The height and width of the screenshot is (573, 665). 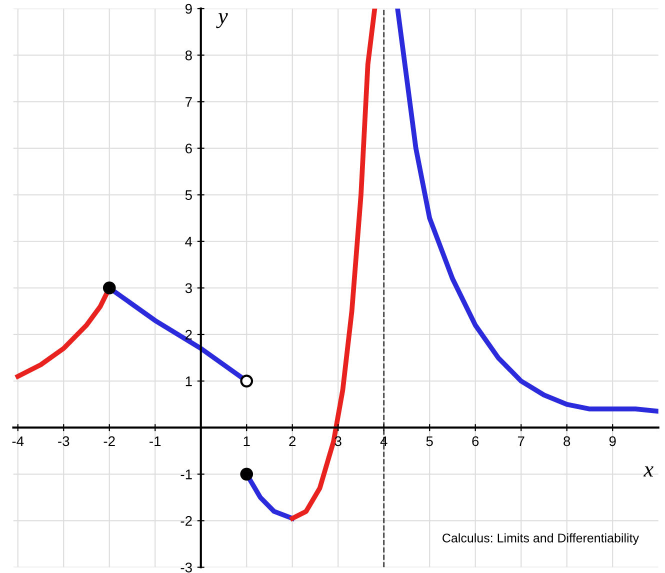 What do you see at coordinates (186, 567) in the screenshot?
I see `y-tick-label: -3` at bounding box center [186, 567].